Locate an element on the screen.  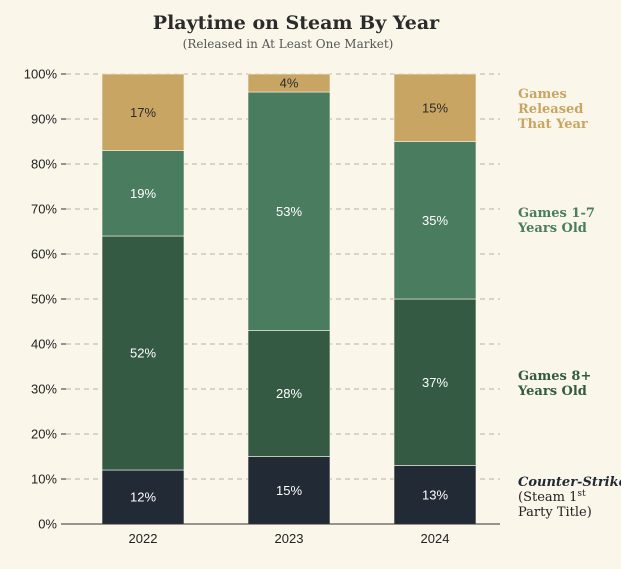
y-tick-label: 40% is located at coordinates (44, 344).